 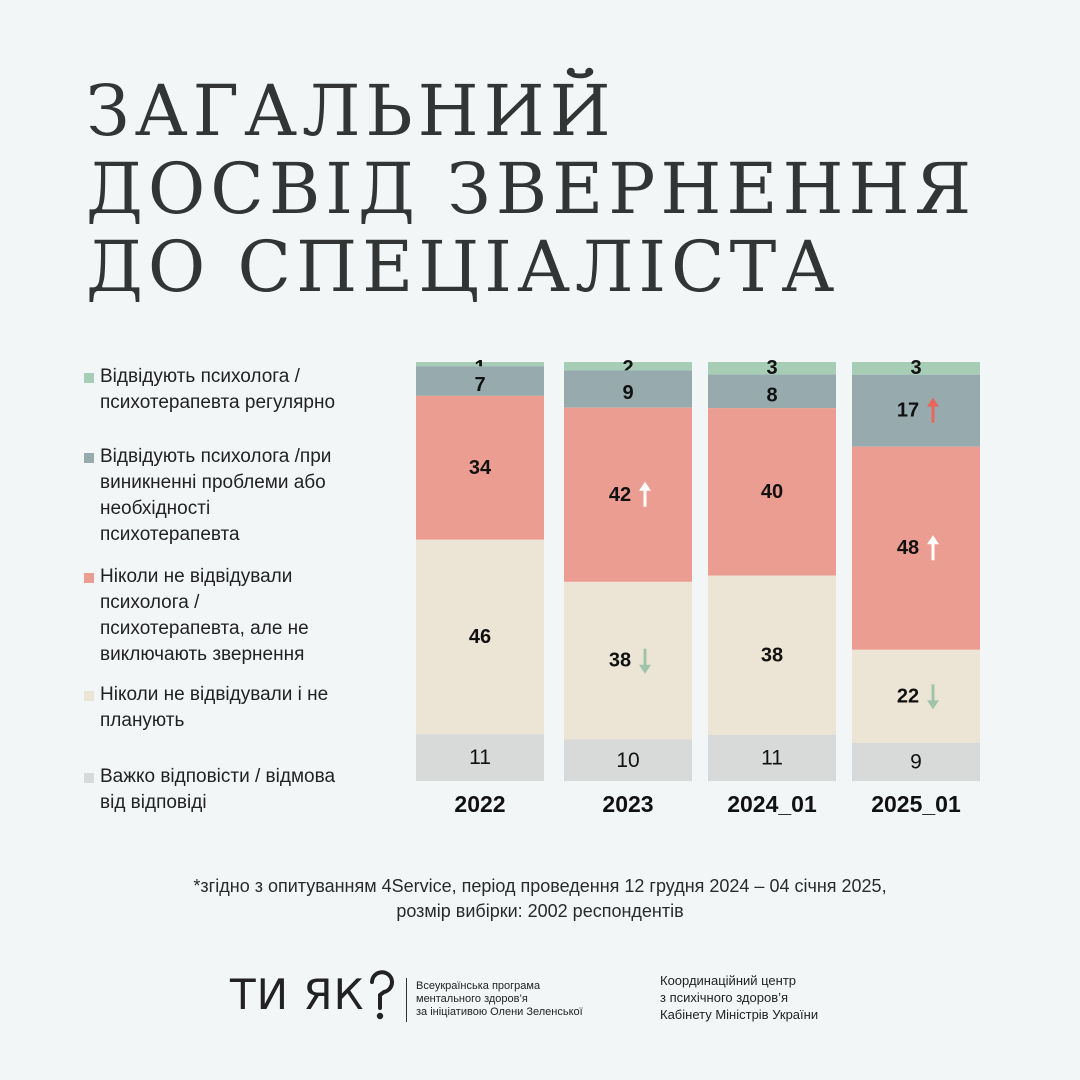 What do you see at coordinates (724, 997) in the screenshot?
I see `center-line-2: з психічного здоров’я` at bounding box center [724, 997].